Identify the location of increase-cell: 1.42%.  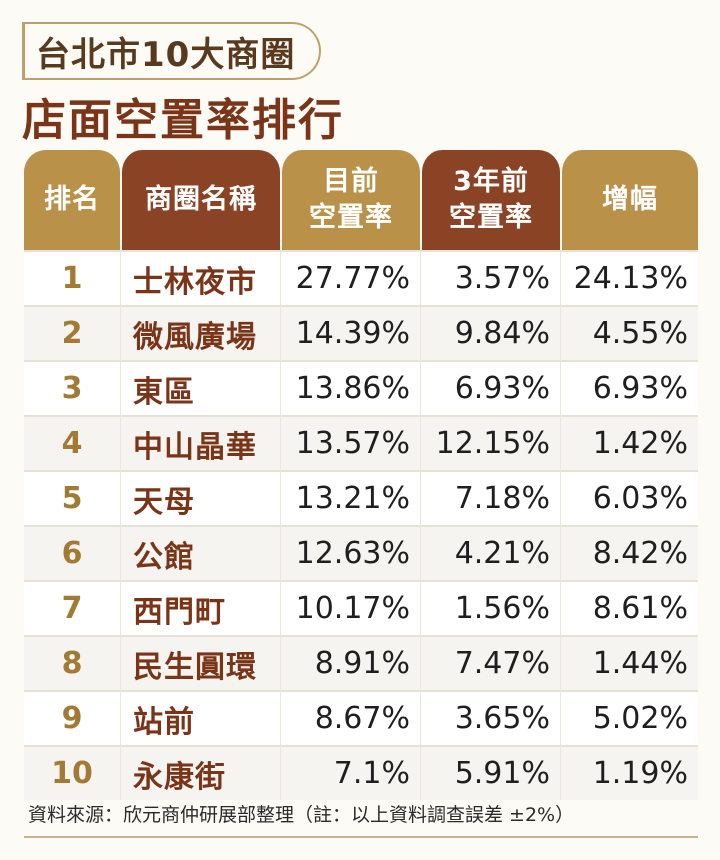
(629, 442).